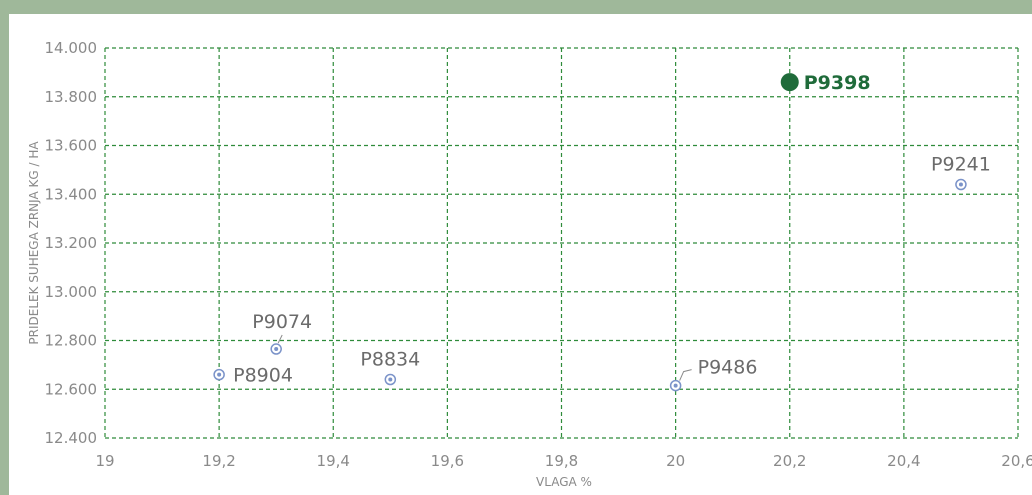  What do you see at coordinates (71, 292) in the screenshot?
I see `y-tick-label: 13.000` at bounding box center [71, 292].